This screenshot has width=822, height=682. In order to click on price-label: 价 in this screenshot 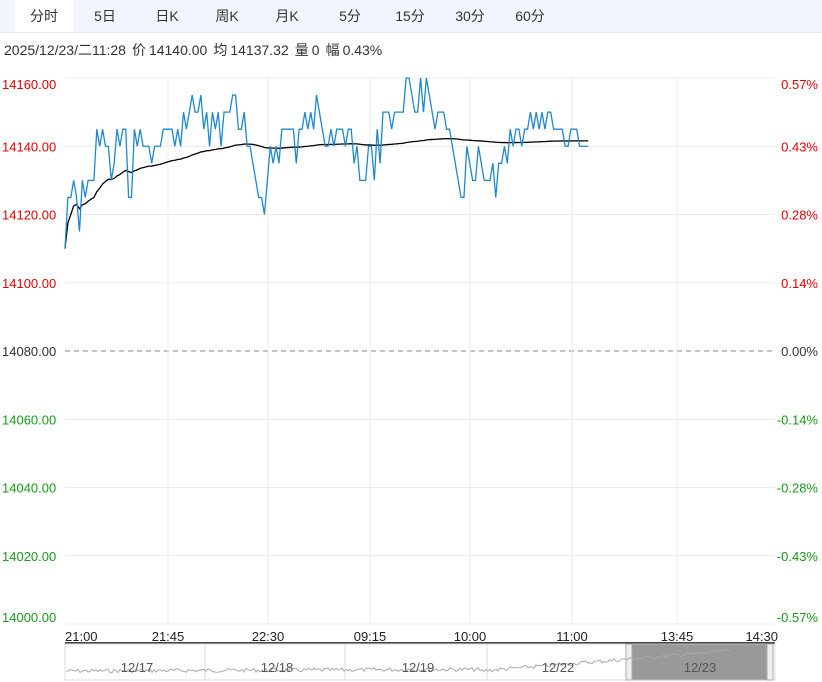, I will do `click(138, 50)`.